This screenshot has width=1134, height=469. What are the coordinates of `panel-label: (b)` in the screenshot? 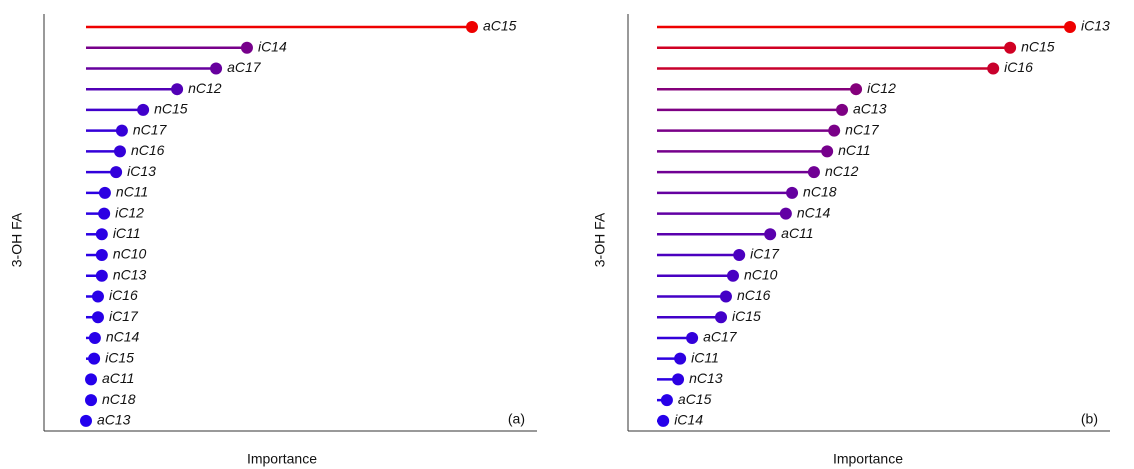 It's located at (1089, 419).